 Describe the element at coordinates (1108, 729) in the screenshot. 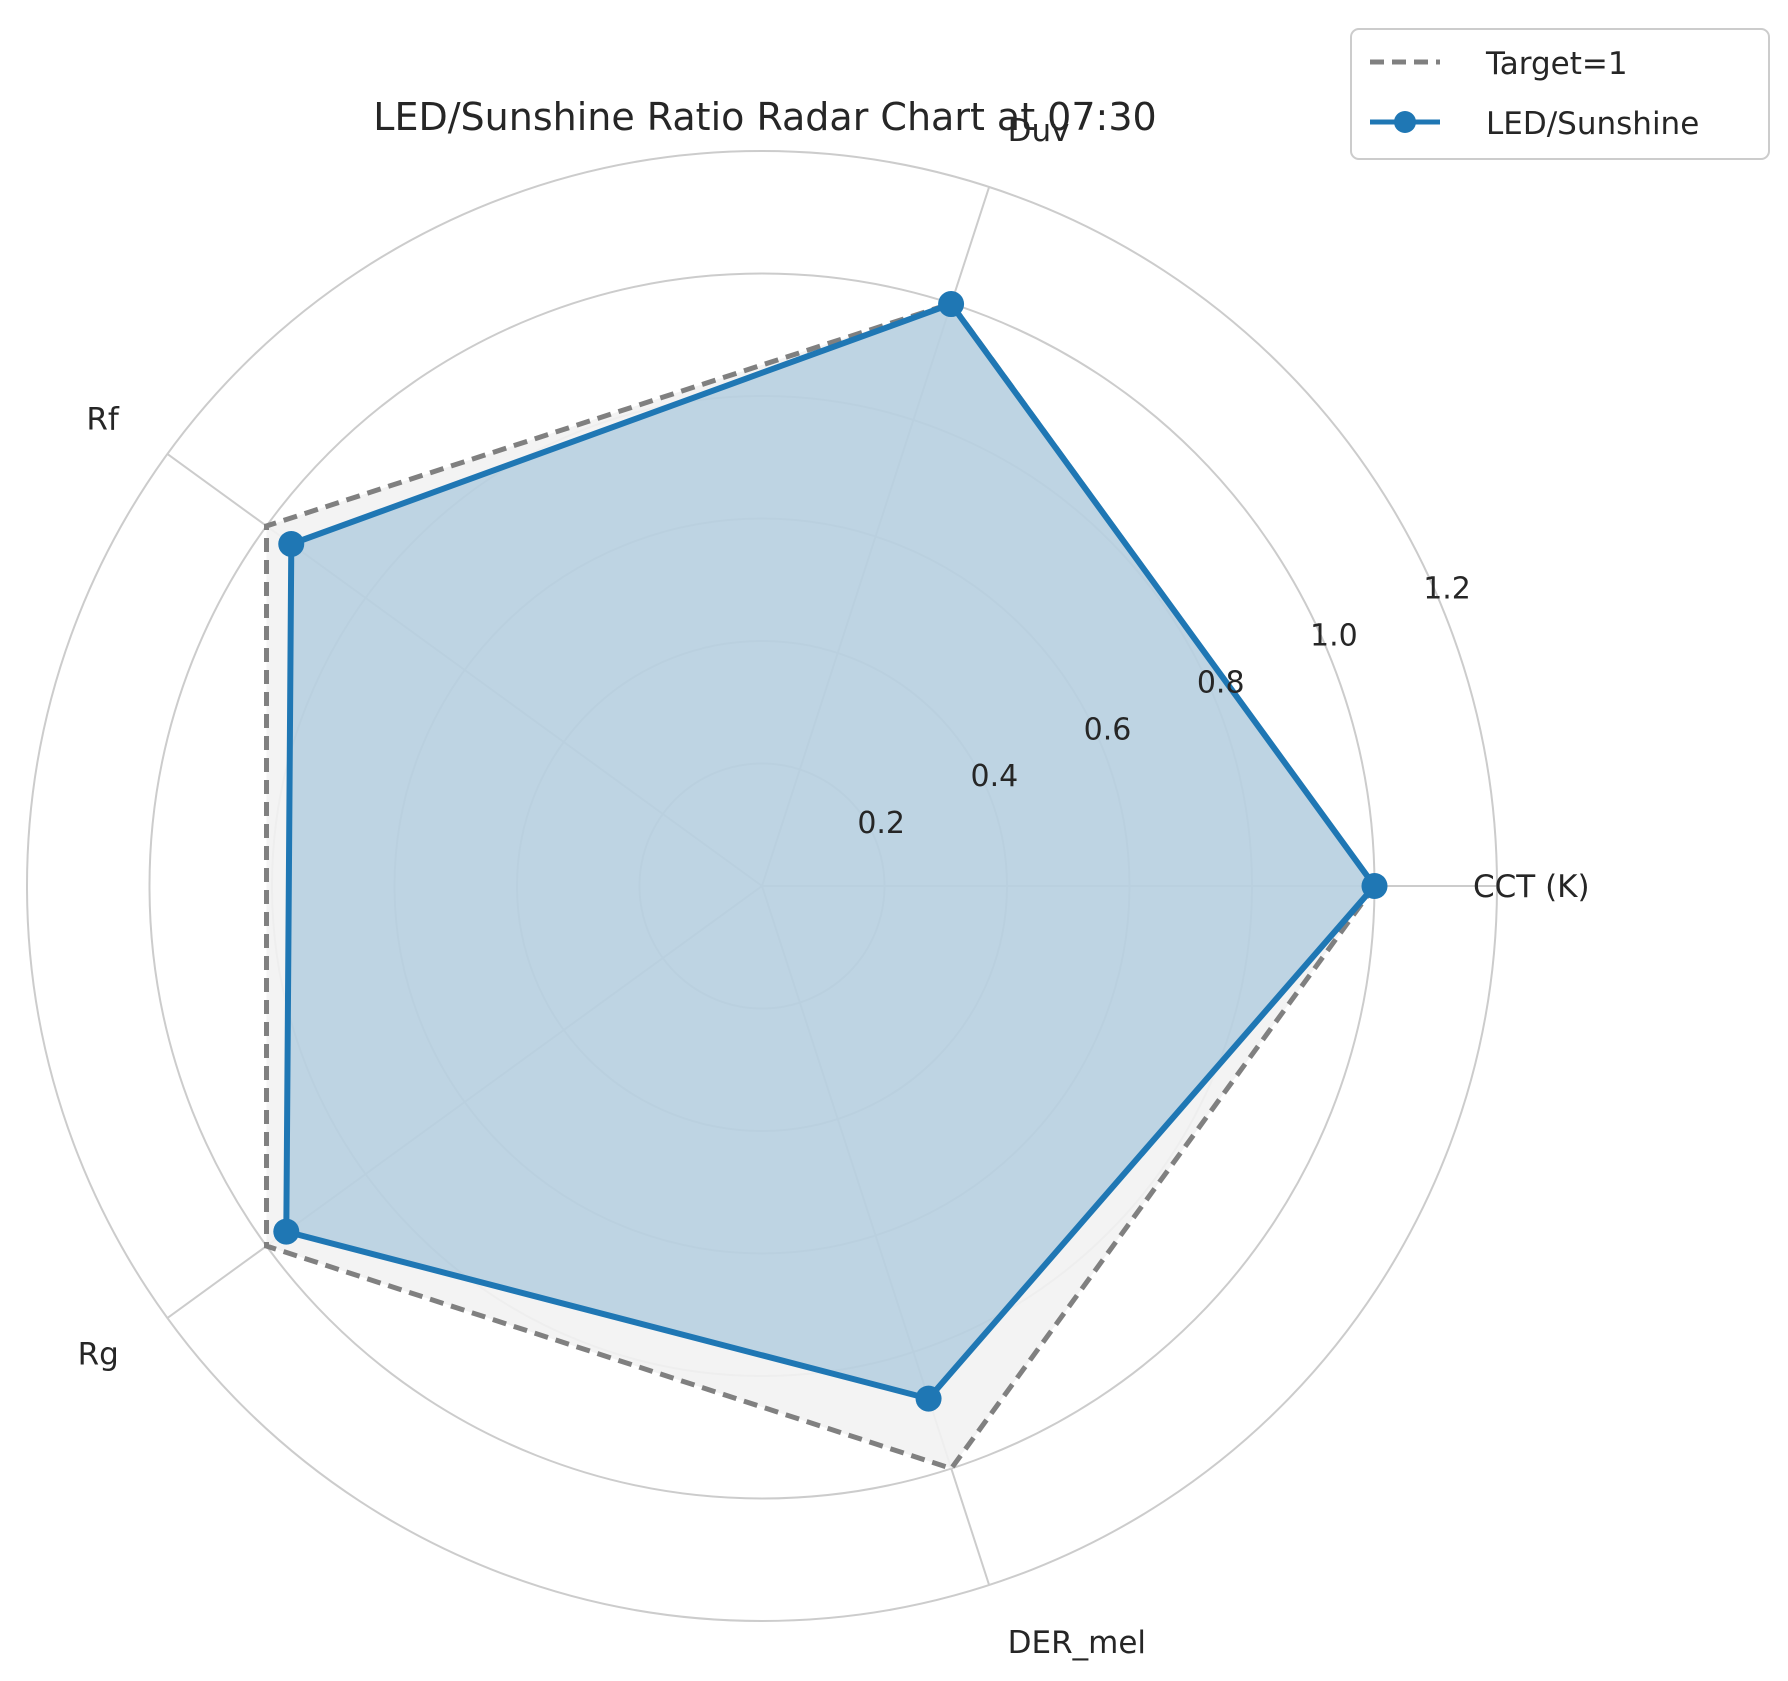

I see `r-tick-label: 0.6` at that location.